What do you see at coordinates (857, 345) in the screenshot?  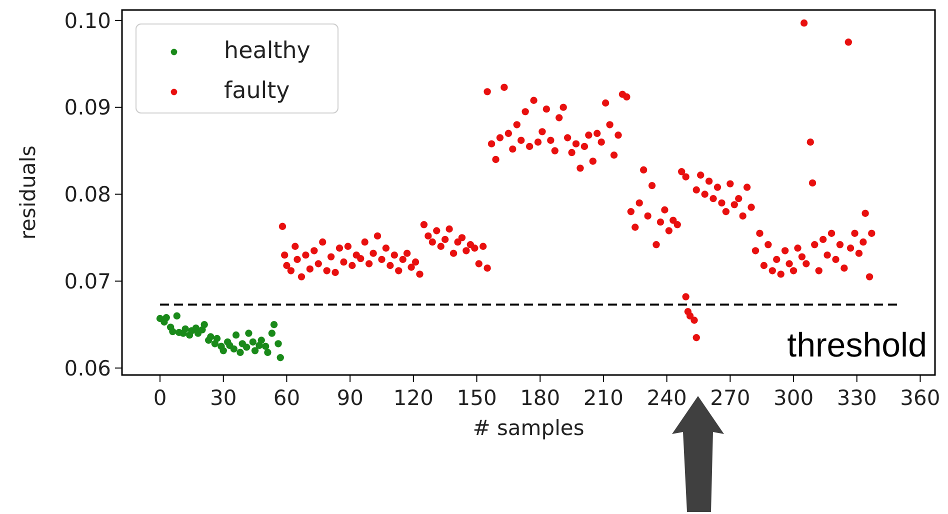 I see `ref-line-label: threshold` at bounding box center [857, 345].